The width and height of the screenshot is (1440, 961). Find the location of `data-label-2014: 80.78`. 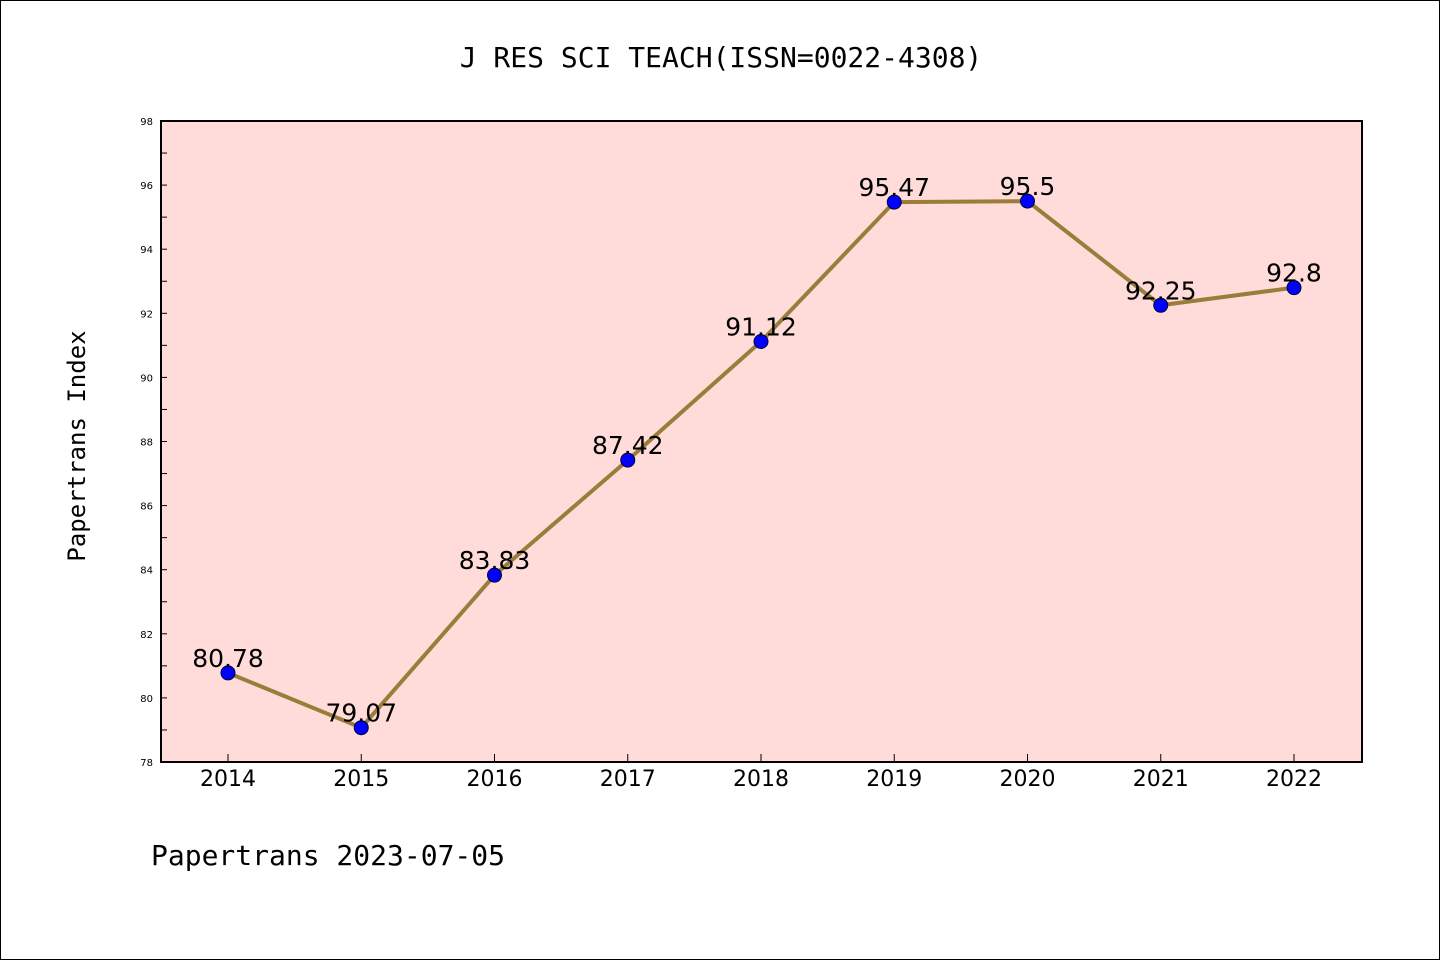

data-label-2014: 80.78 is located at coordinates (228, 658).